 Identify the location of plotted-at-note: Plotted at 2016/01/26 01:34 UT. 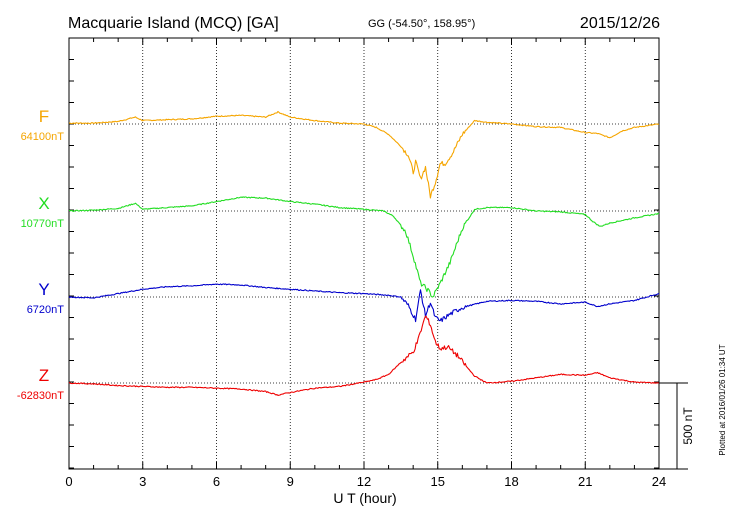
(722, 399).